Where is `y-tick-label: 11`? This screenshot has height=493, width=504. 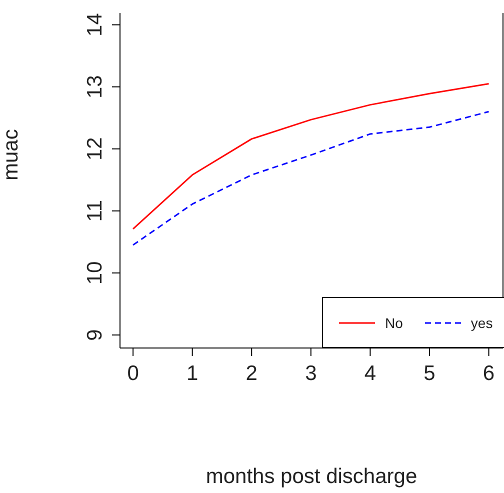
y-tick-label: 11 is located at coordinates (95, 211).